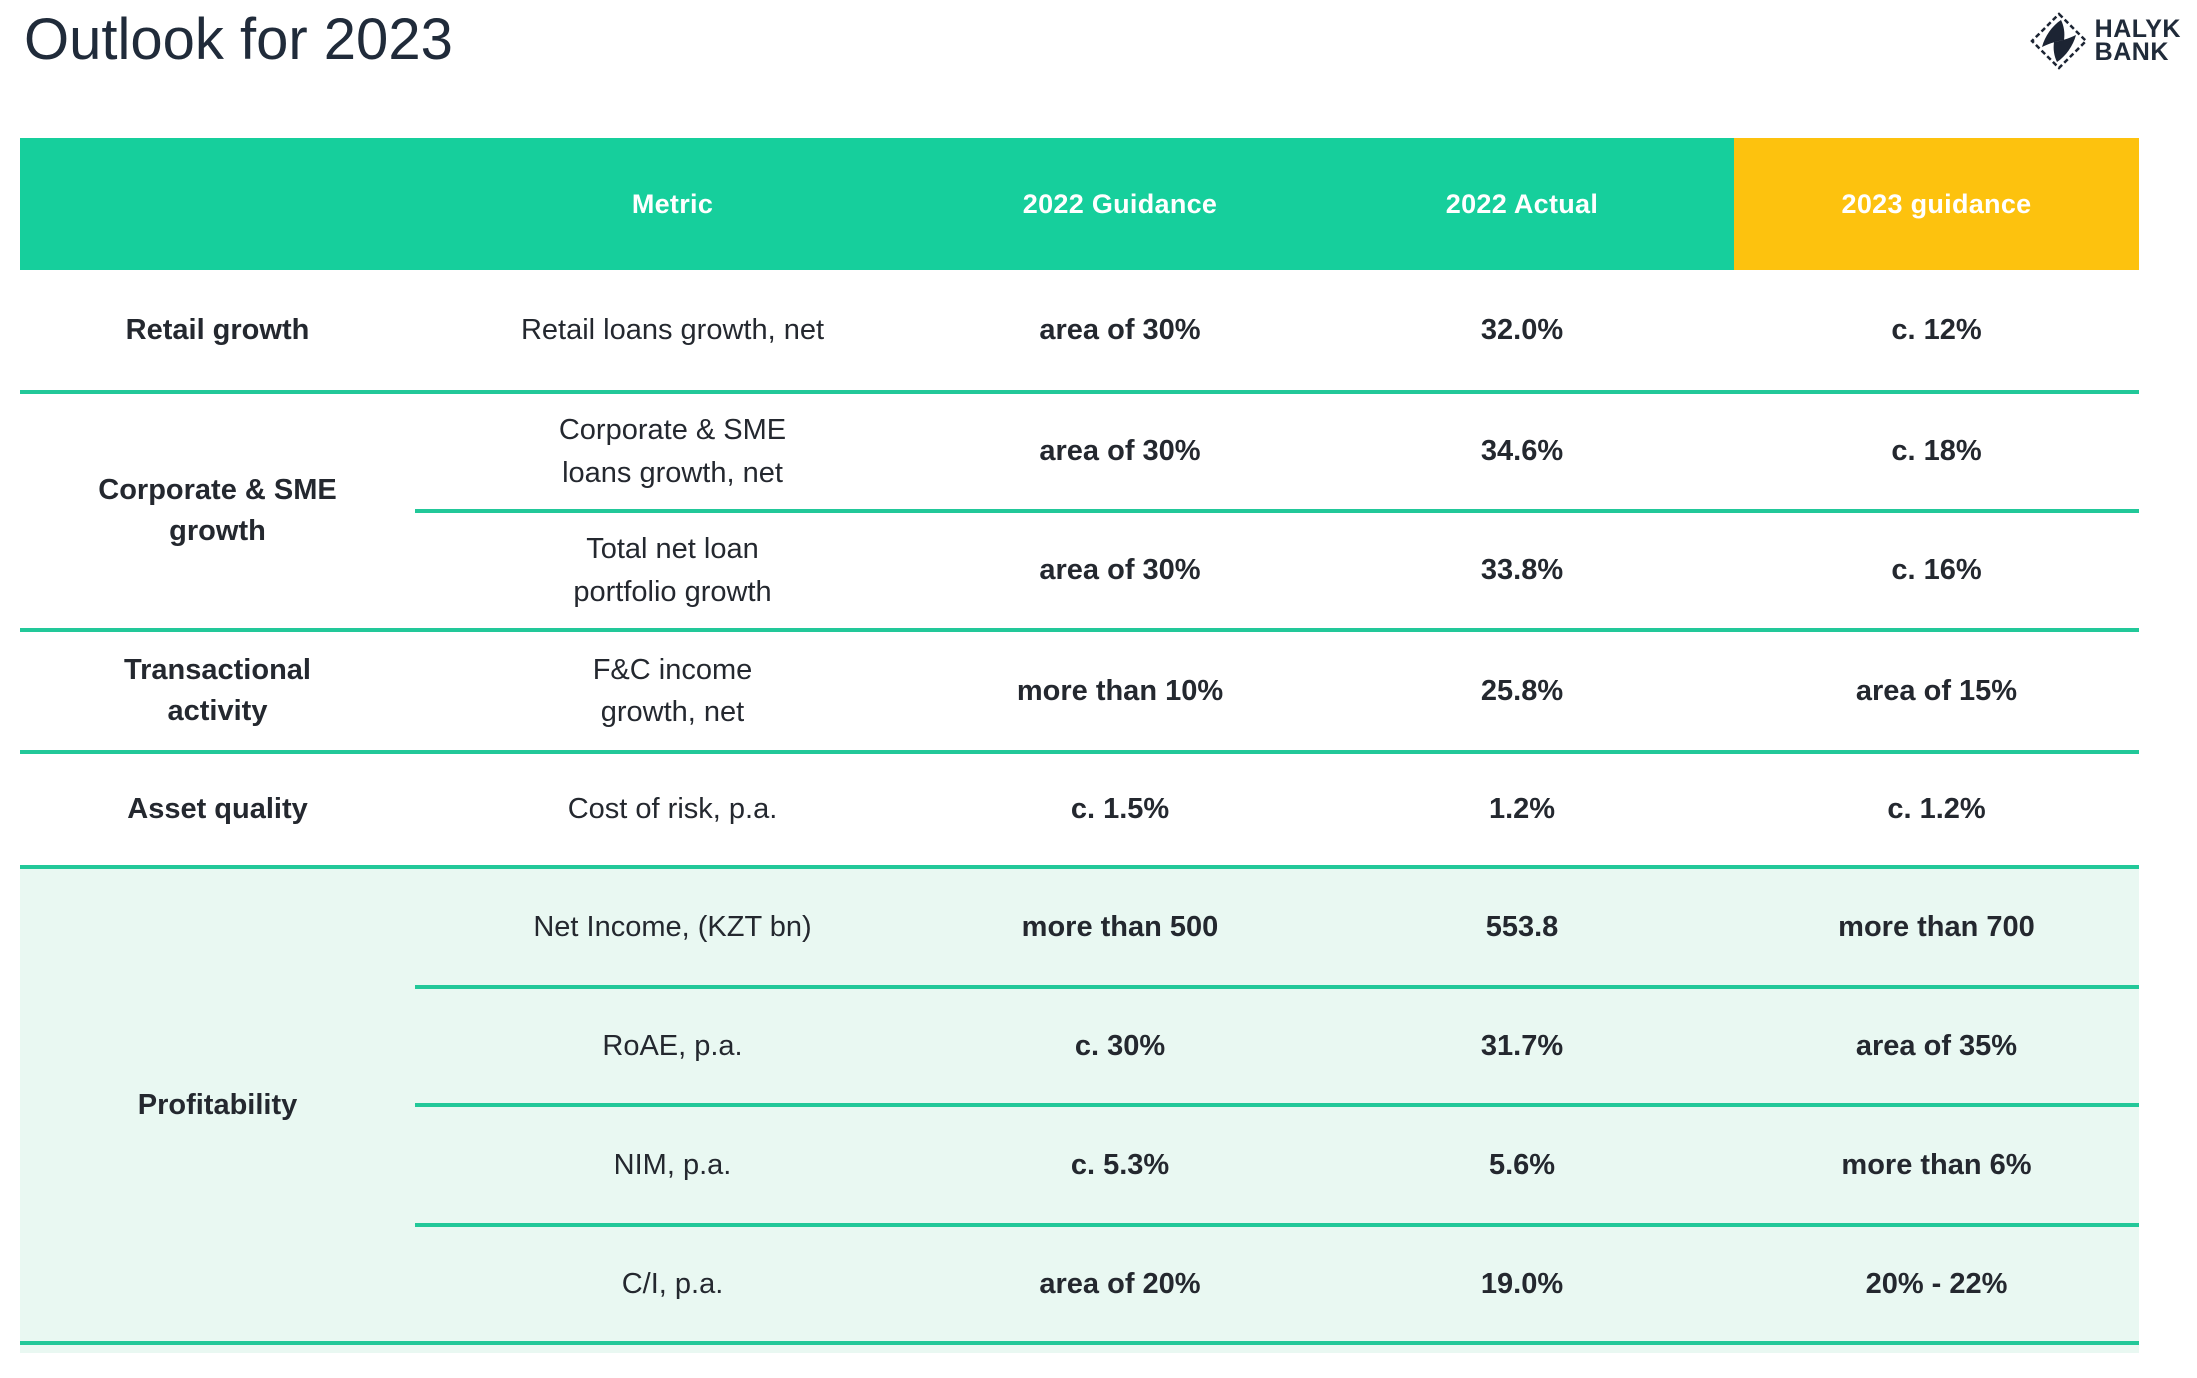 This screenshot has height=1378, width=2197. Describe the element at coordinates (1522, 450) in the screenshot. I see `actual-2022-cell: 34.6%` at that location.